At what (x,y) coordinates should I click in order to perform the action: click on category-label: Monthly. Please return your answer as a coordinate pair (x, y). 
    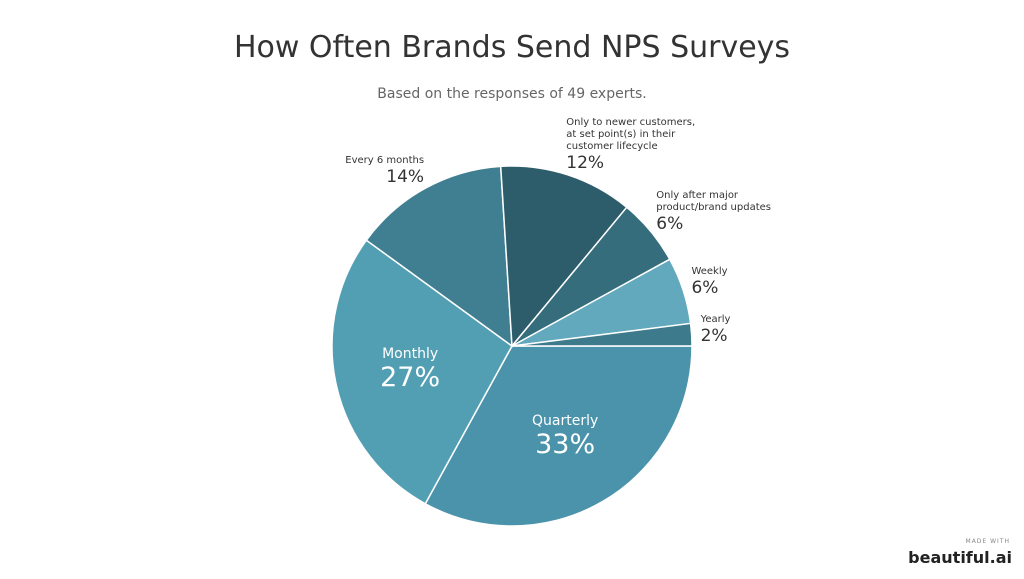
    Looking at the image, I should click on (410, 353).